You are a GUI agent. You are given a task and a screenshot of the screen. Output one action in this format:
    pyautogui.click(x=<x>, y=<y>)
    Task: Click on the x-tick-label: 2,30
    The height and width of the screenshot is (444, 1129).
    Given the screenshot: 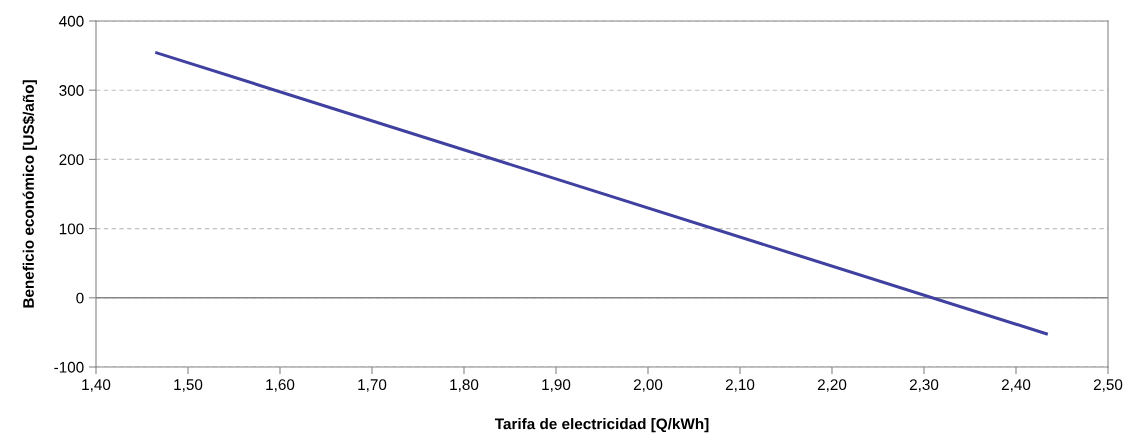 What is the action you would take?
    pyautogui.click(x=924, y=385)
    